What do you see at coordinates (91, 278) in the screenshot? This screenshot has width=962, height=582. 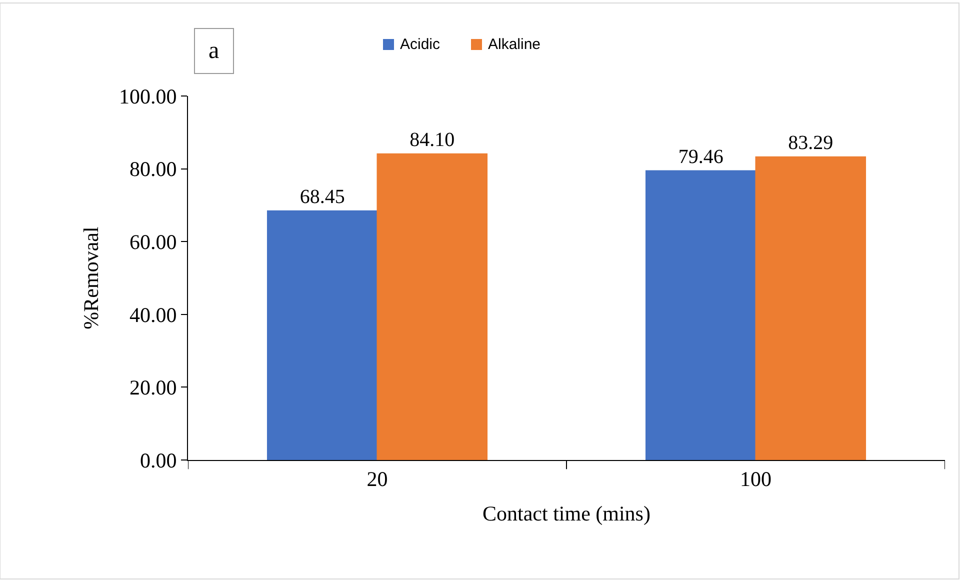 I see `y-axis-title: %Removaal` at bounding box center [91, 278].